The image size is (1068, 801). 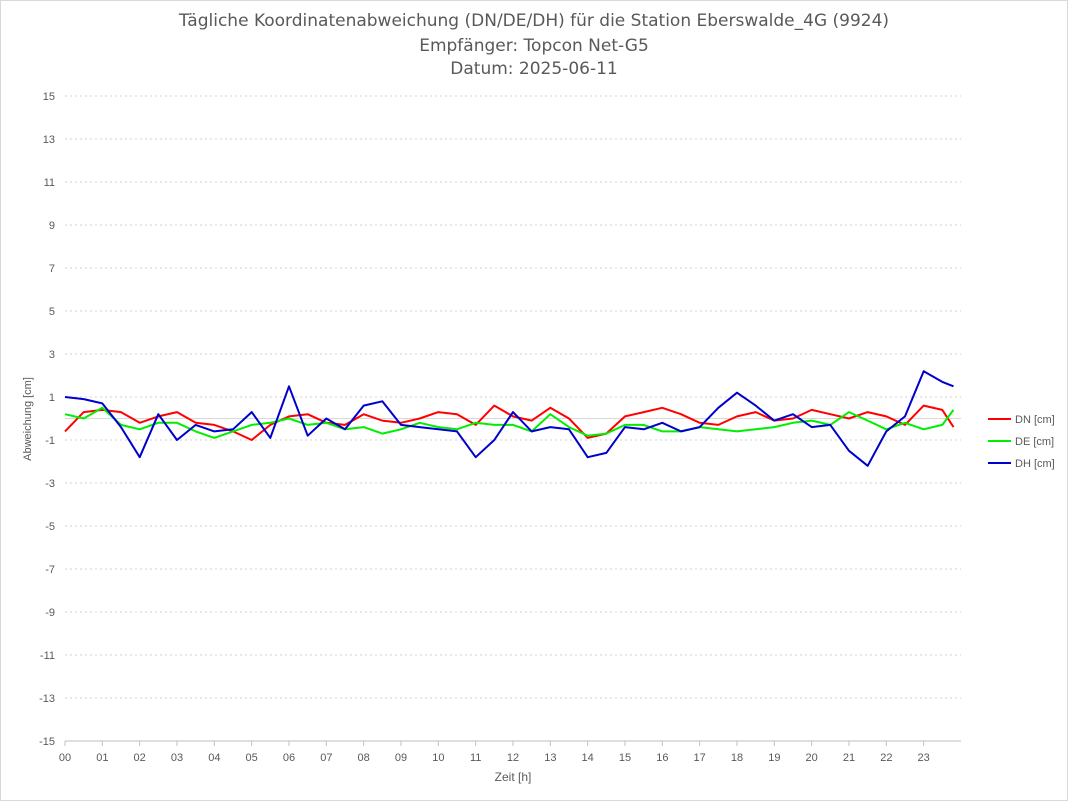 I want to click on x-tick-label: 10, so click(x=438, y=758).